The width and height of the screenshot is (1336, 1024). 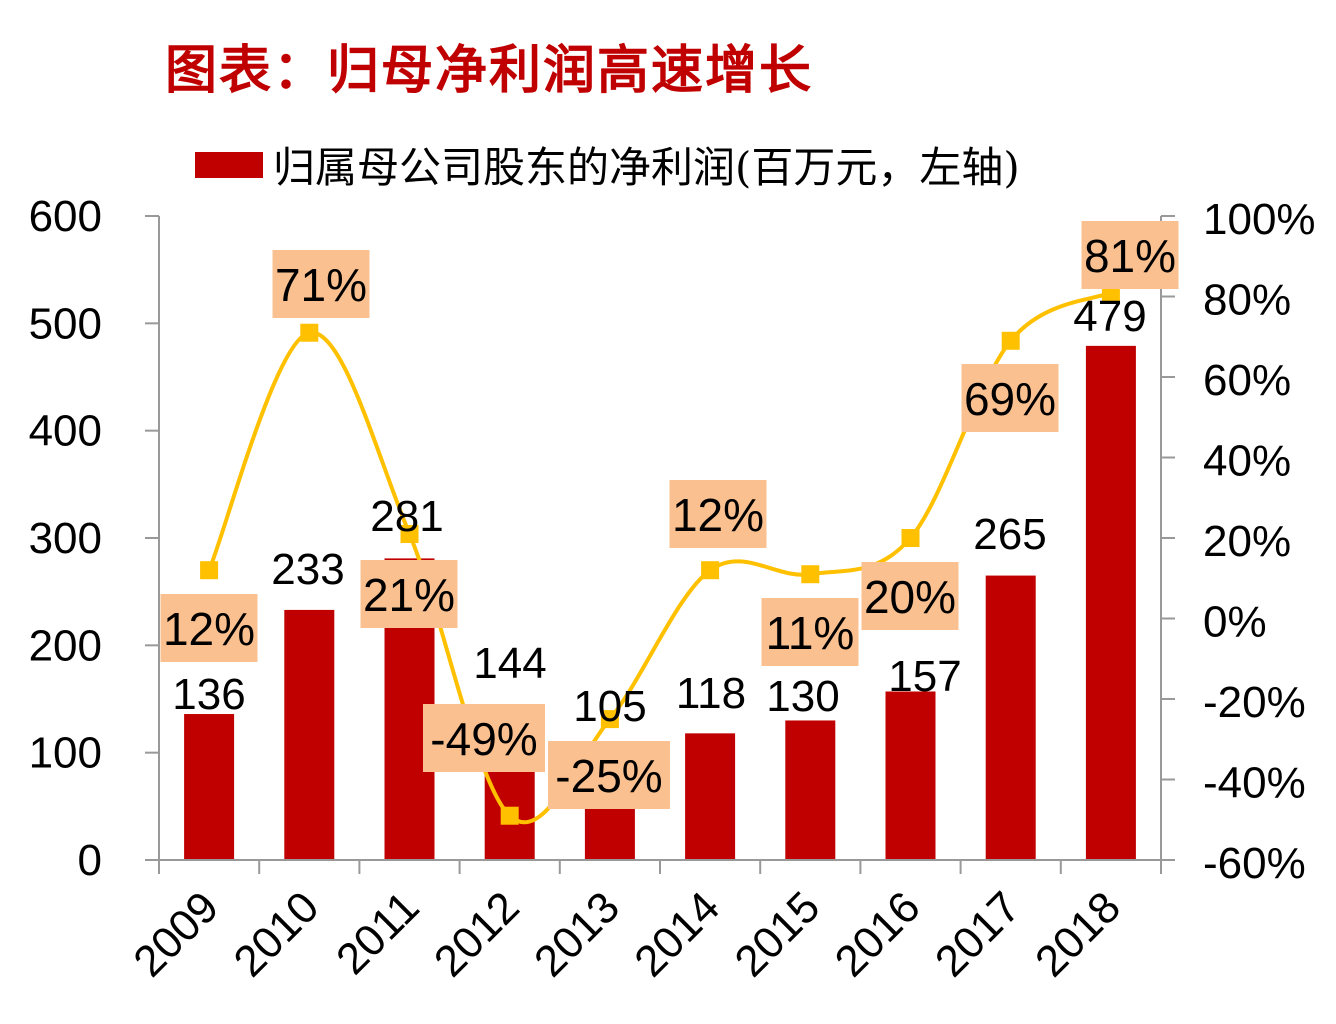 What do you see at coordinates (1078, 934) in the screenshot?
I see `x-tick-label: 2018` at bounding box center [1078, 934].